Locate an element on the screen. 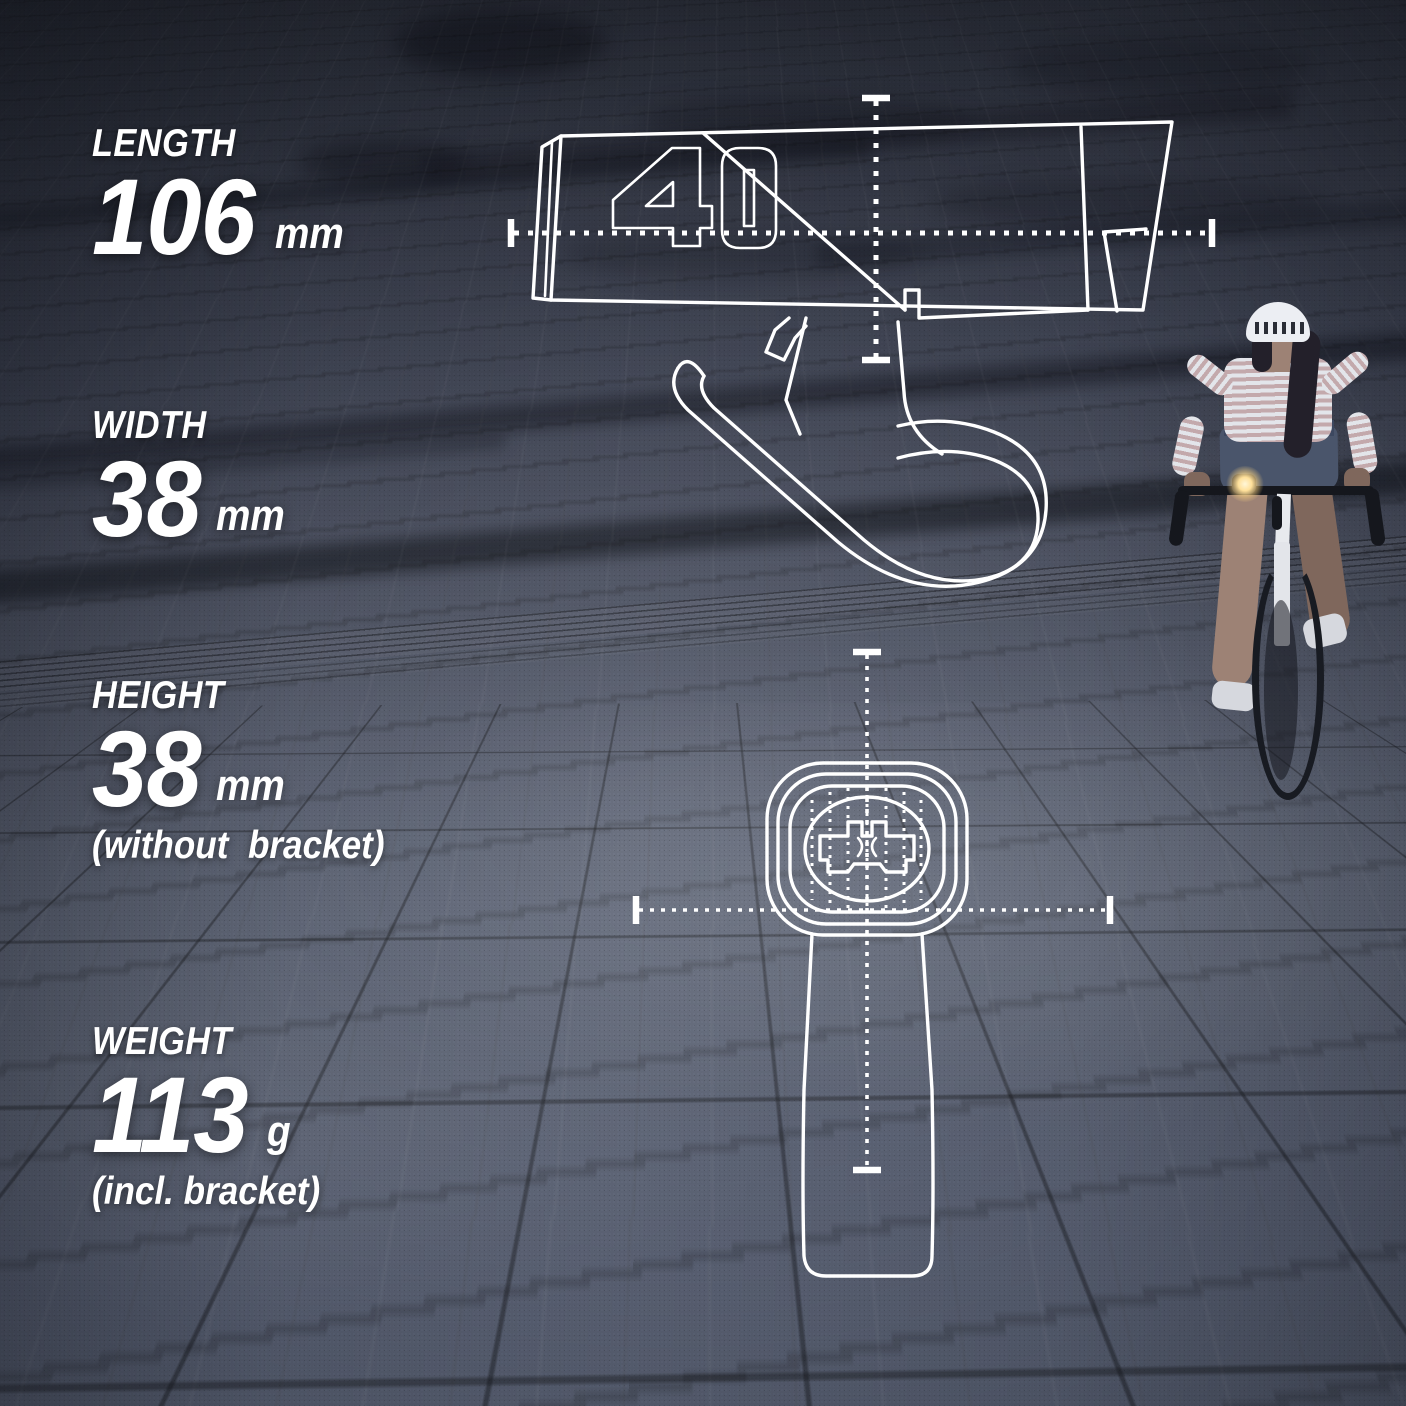 Image resolution: width=1406 pixels, height=1406 pixels. spec-weight-label: WEIGHT is located at coordinates (162, 1041).